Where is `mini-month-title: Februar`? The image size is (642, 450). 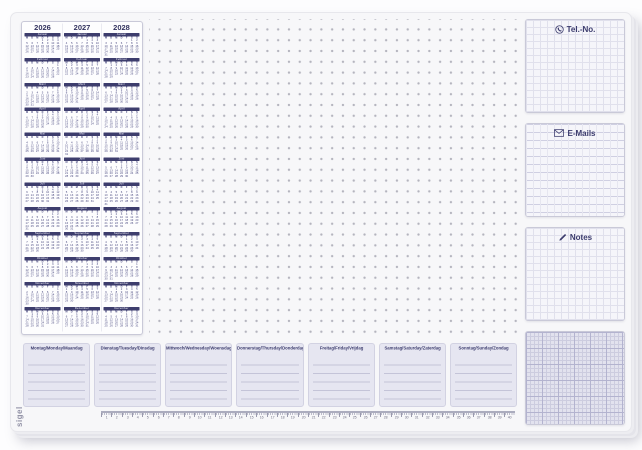 mini-month-title: Februar is located at coordinates (82, 59).